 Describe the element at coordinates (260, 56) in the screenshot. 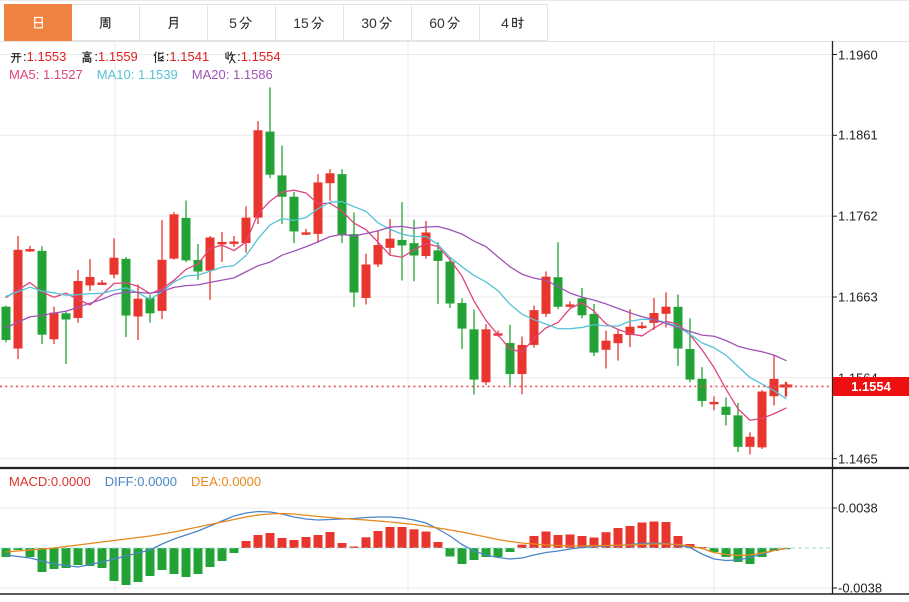

I see `close-value: 1.1554` at that location.